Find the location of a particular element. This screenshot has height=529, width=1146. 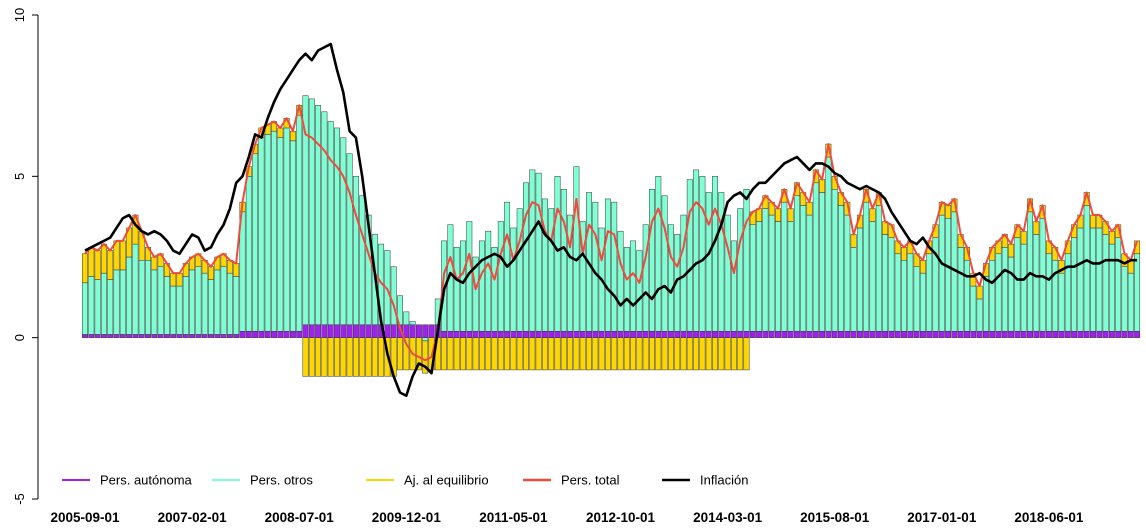

x-tick-label: 2015-08-01 is located at coordinates (835, 517).